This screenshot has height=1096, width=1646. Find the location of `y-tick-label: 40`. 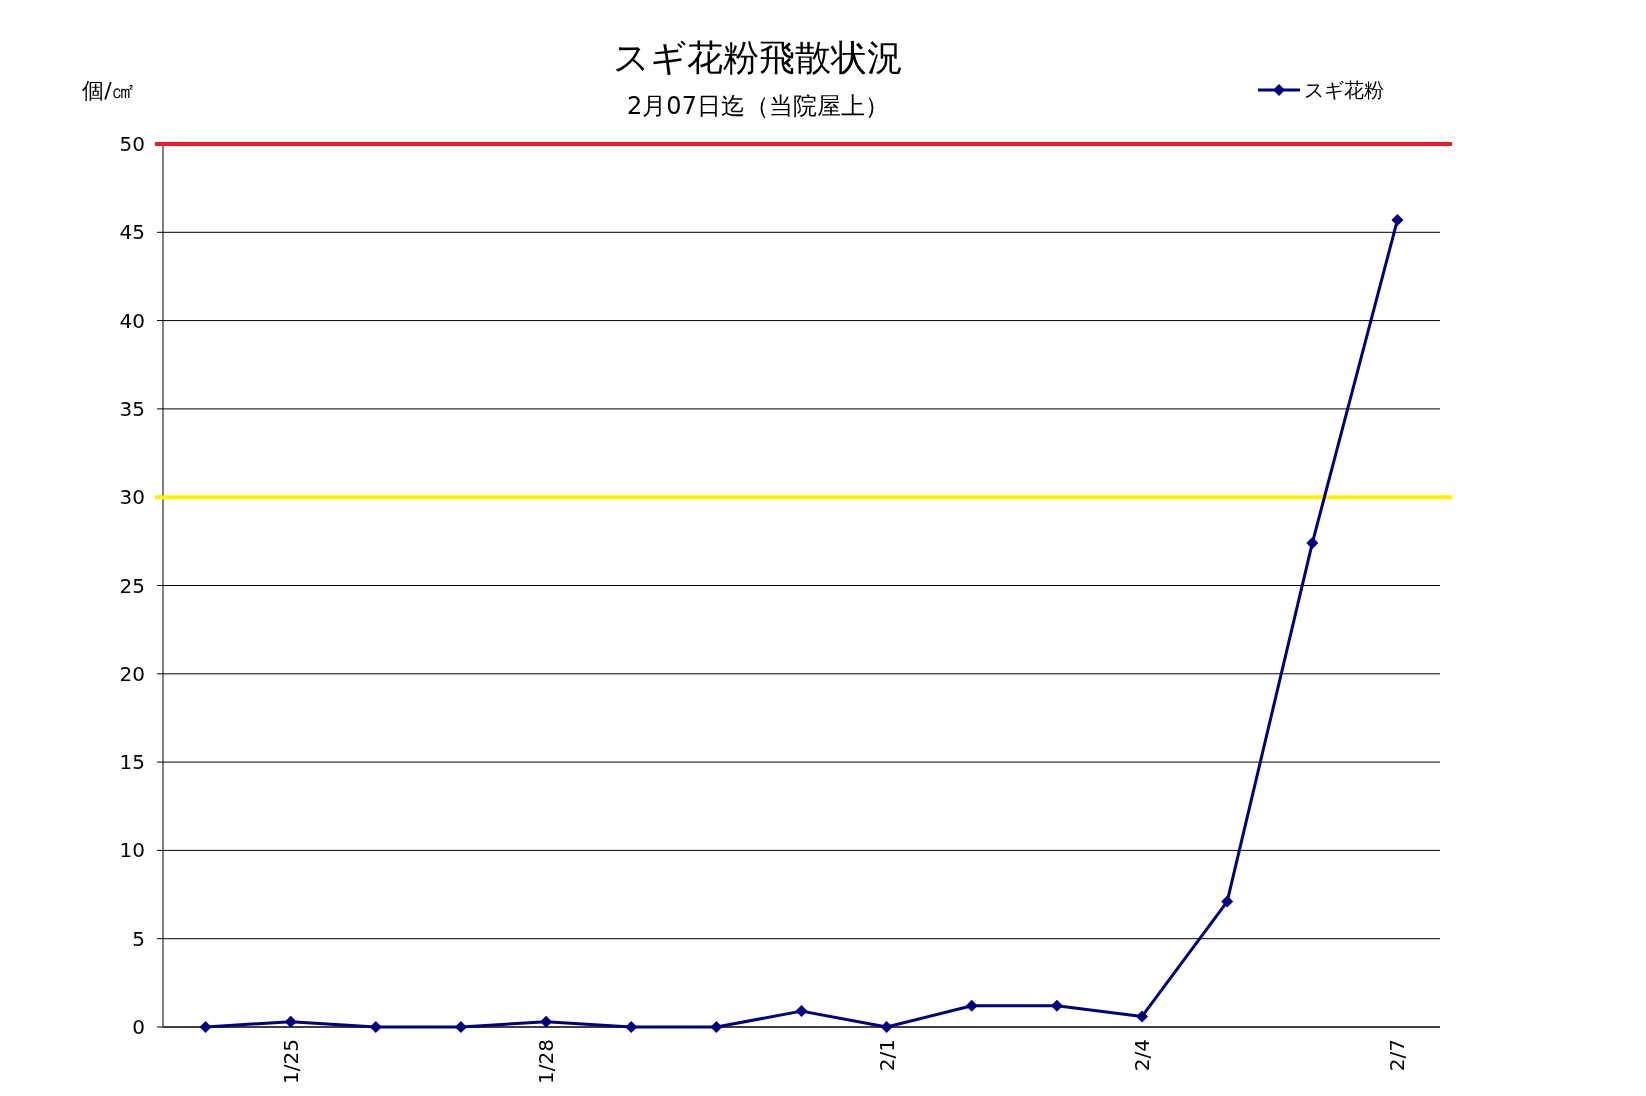

y-tick-label: 40 is located at coordinates (132, 320).